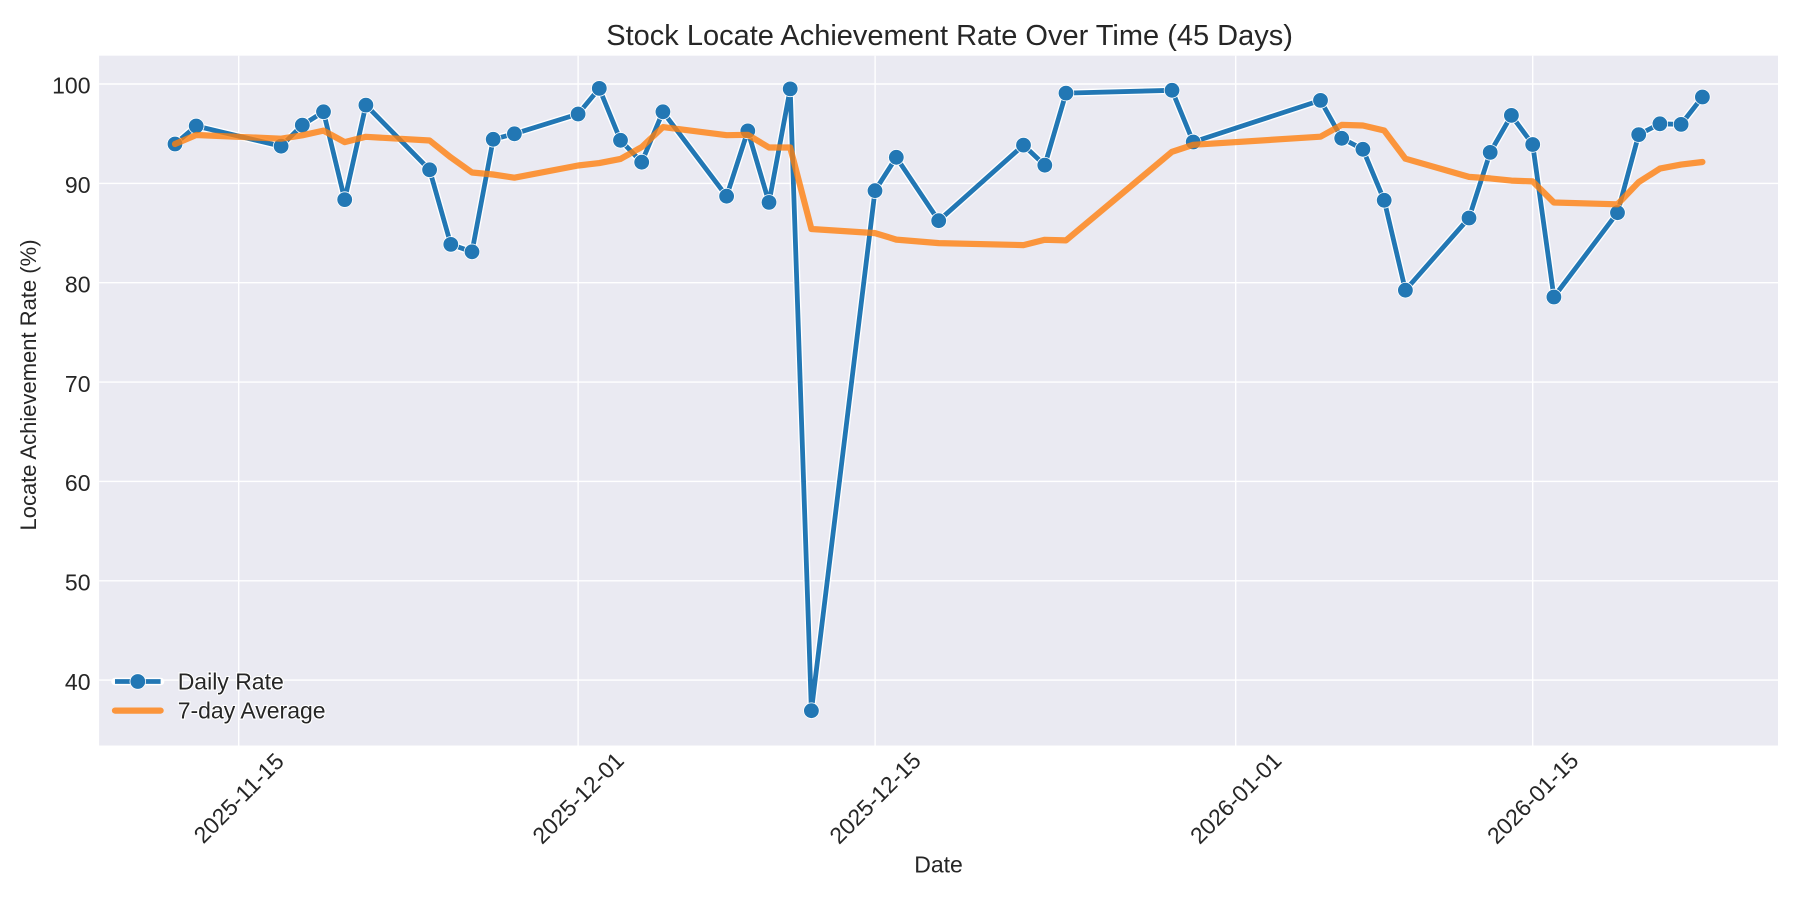 This screenshot has height=900, width=1800. Describe the element at coordinates (78, 583) in the screenshot. I see `svg-text: 50` at that location.